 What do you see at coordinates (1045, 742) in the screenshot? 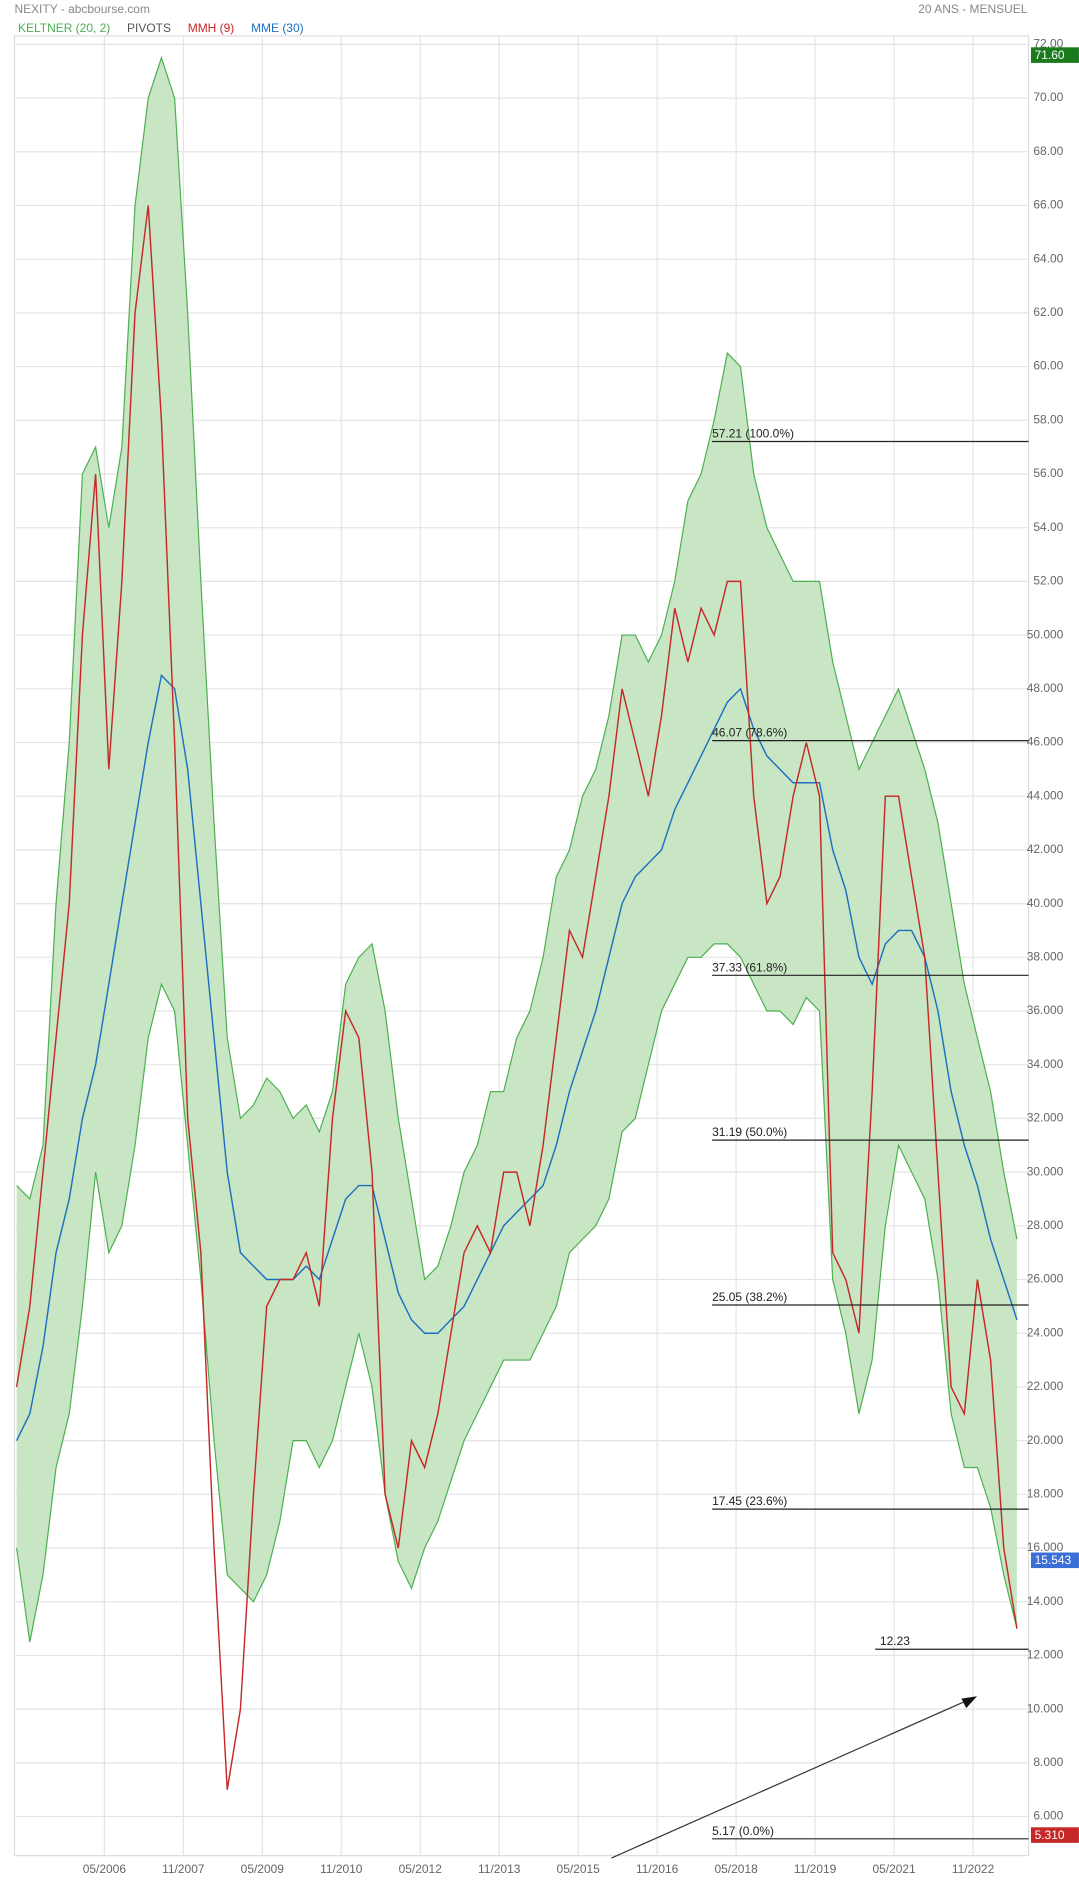
I see `y-tick-label: 46.000` at bounding box center [1045, 742].